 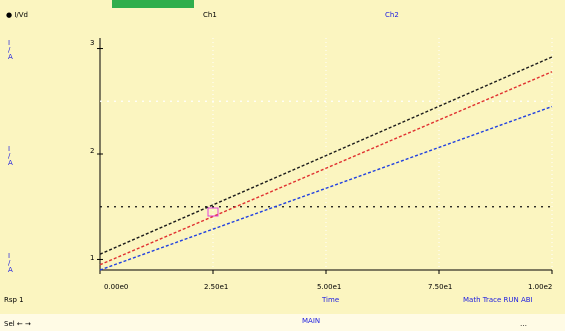 I want to click on y-axis-label-bottom: I / A, so click(x=10, y=263).